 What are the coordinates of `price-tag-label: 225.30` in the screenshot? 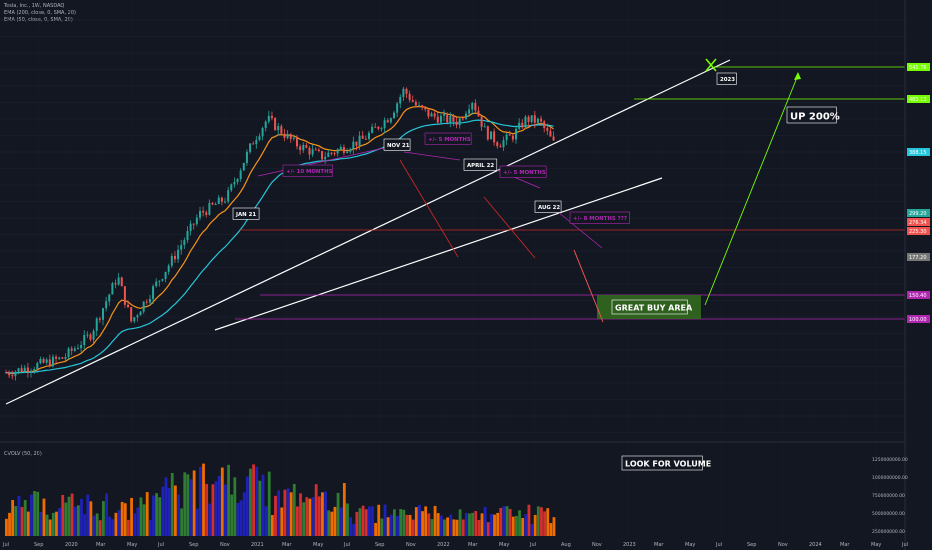 It's located at (918, 232).